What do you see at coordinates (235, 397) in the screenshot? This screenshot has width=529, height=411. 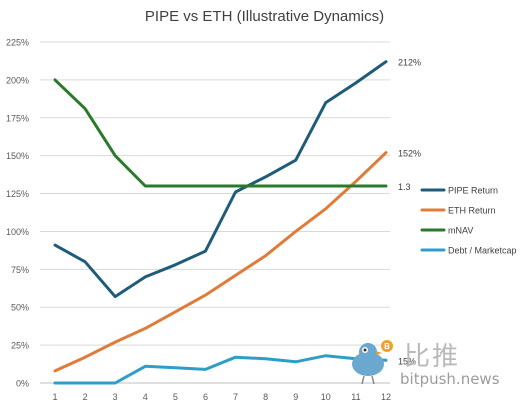 I see `x-tick-label: 7` at bounding box center [235, 397].